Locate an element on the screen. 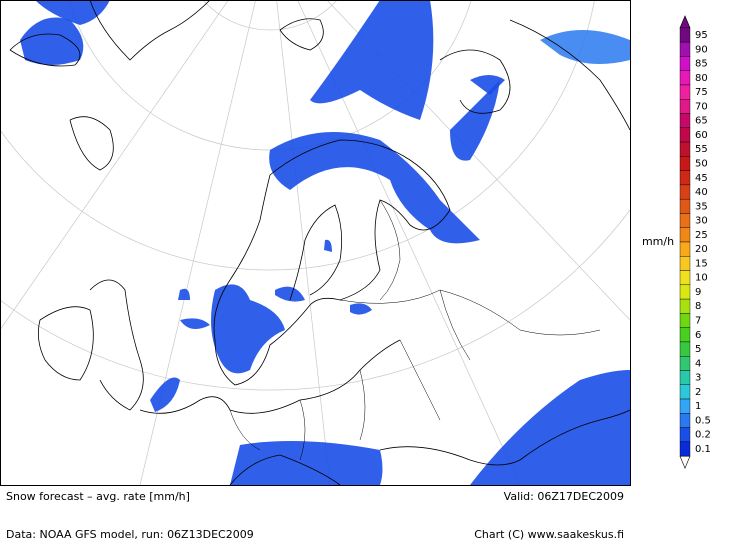  colorbar-label: 8 is located at coordinates (698, 306).